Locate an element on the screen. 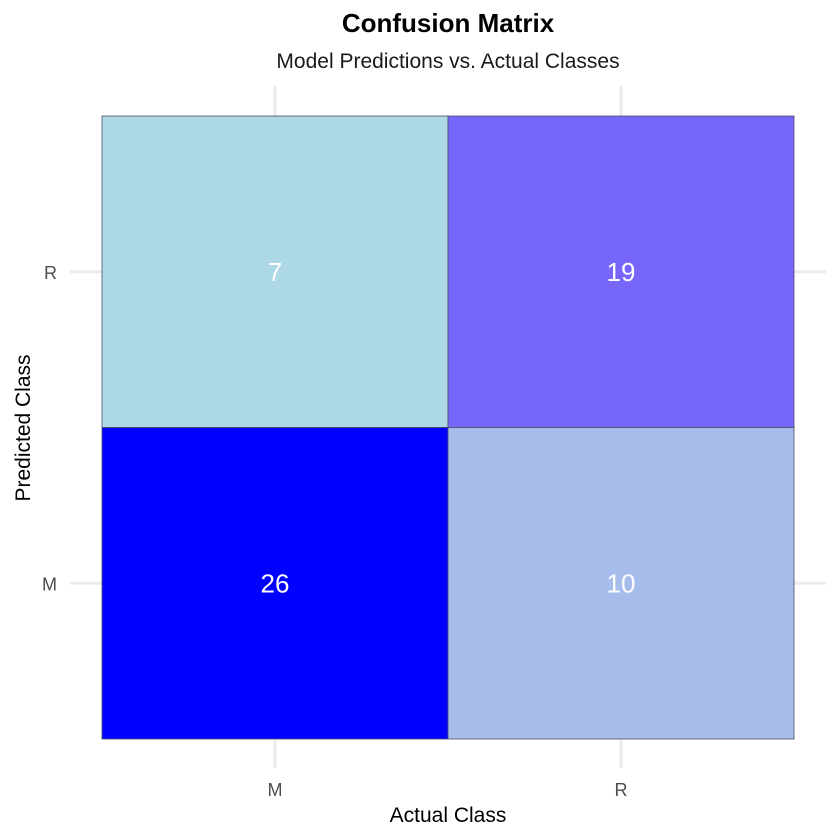  cell-value-label: 10 is located at coordinates (621, 583).